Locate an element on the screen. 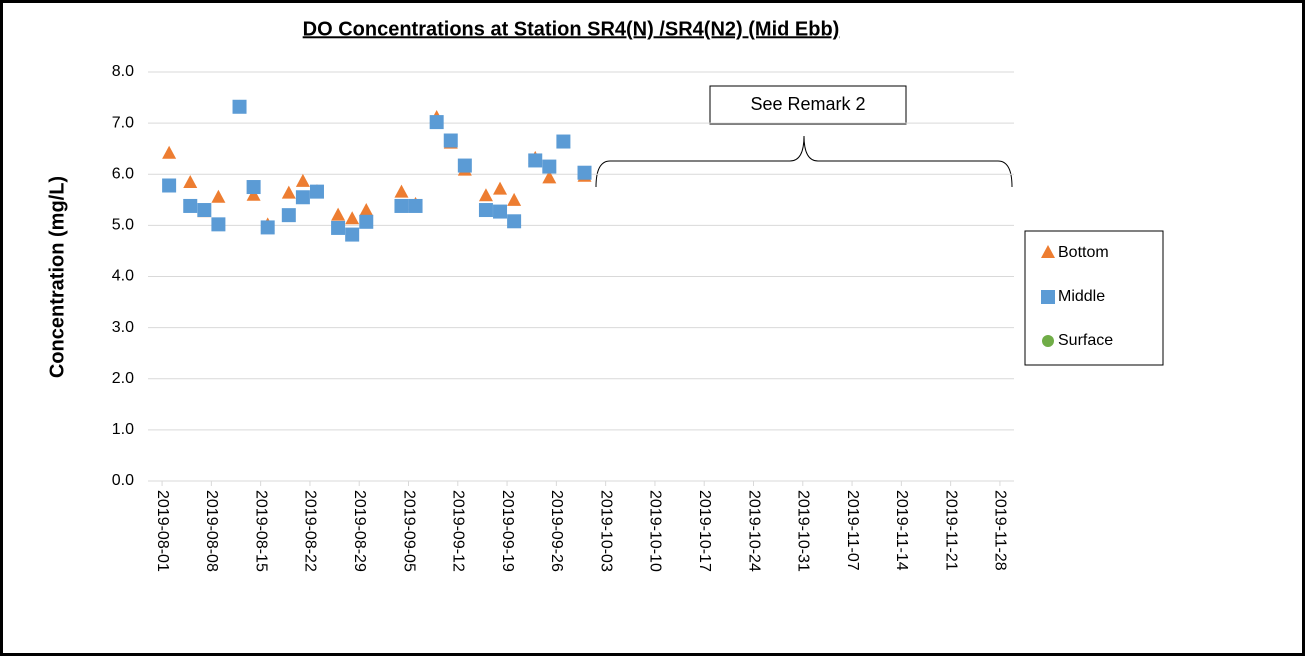 The height and width of the screenshot is (656, 1306). legend-label: Surface is located at coordinates (1085, 340).